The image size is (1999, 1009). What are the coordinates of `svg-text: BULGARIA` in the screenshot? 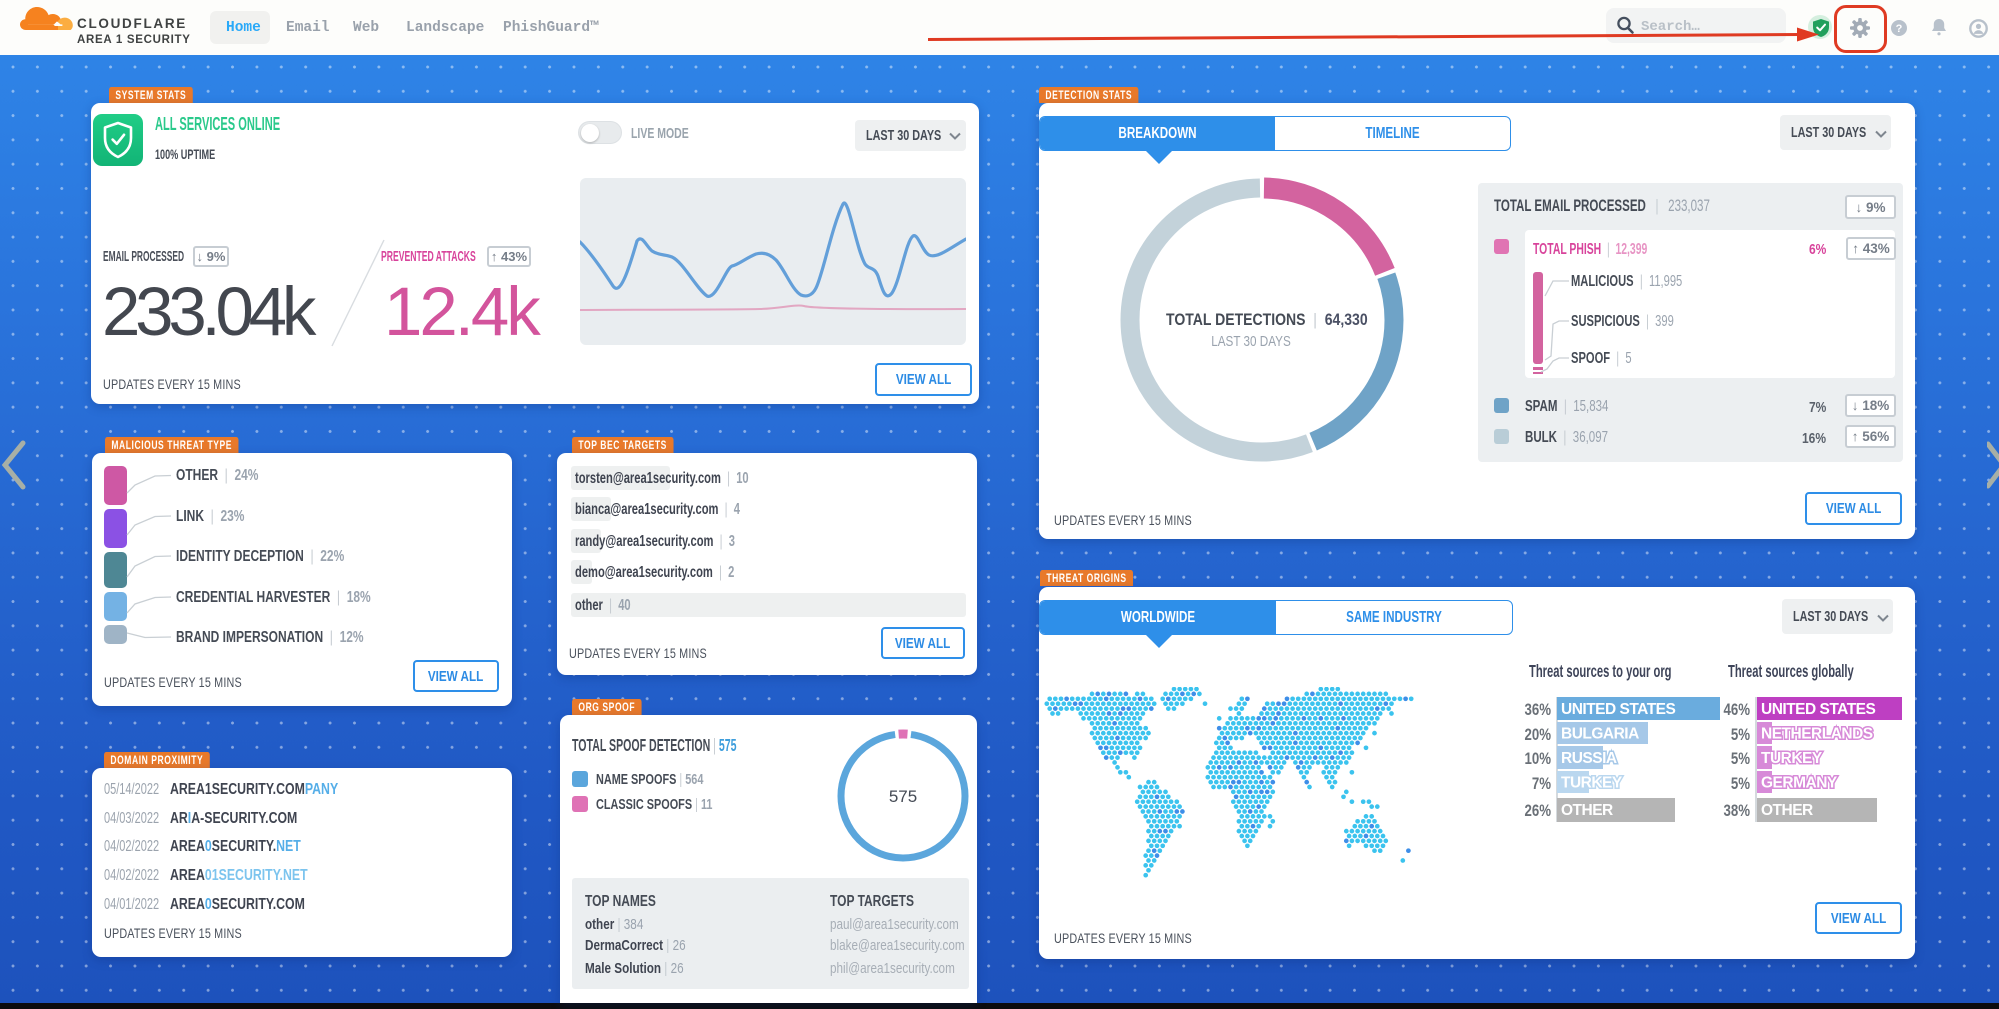 It's located at (1600, 734).